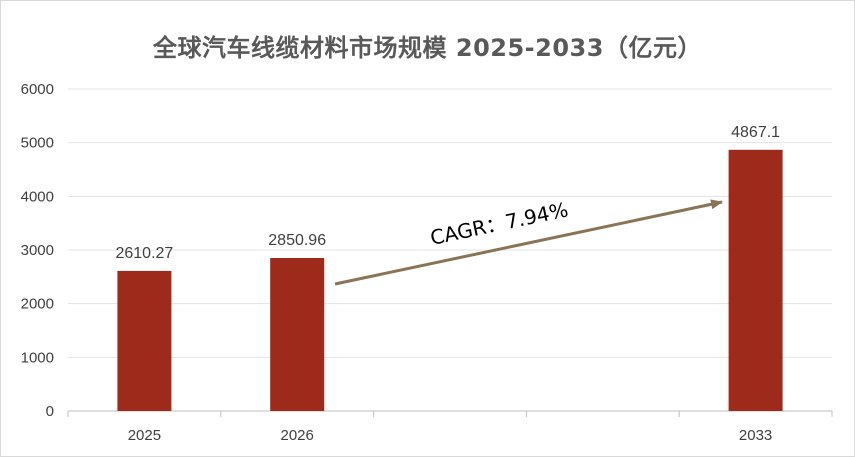  I want to click on cagr-arrow, so click(528, 242).